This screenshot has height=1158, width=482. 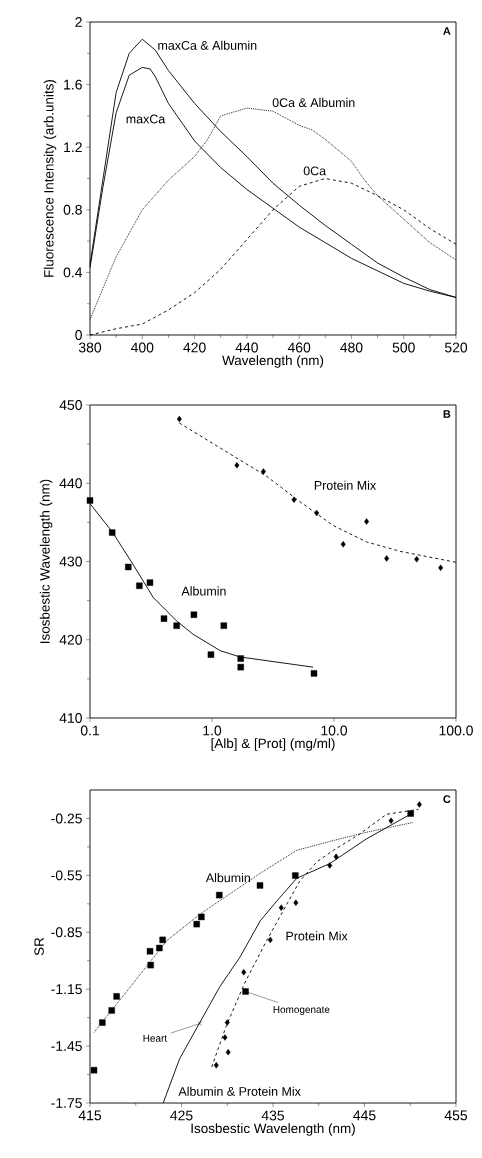 I want to click on y-tick-label: 430, so click(x=70, y=561).